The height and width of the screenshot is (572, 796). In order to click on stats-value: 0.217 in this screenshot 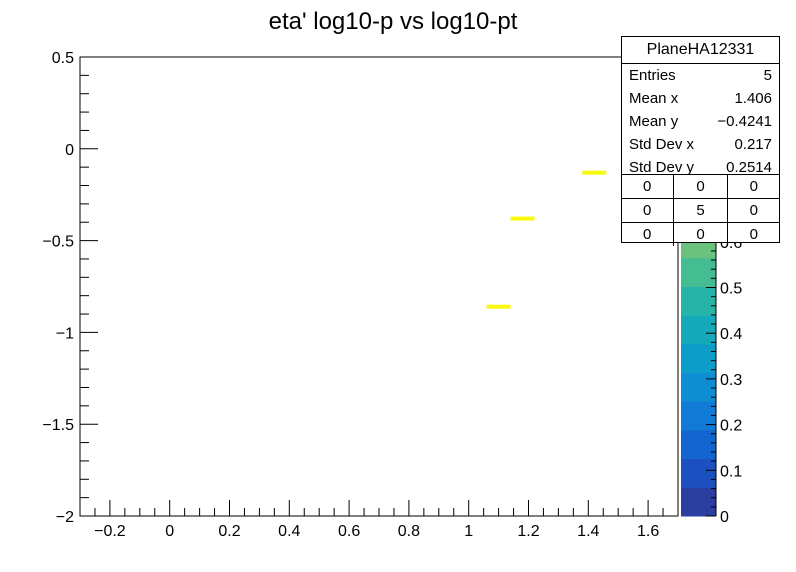, I will do `click(753, 144)`.